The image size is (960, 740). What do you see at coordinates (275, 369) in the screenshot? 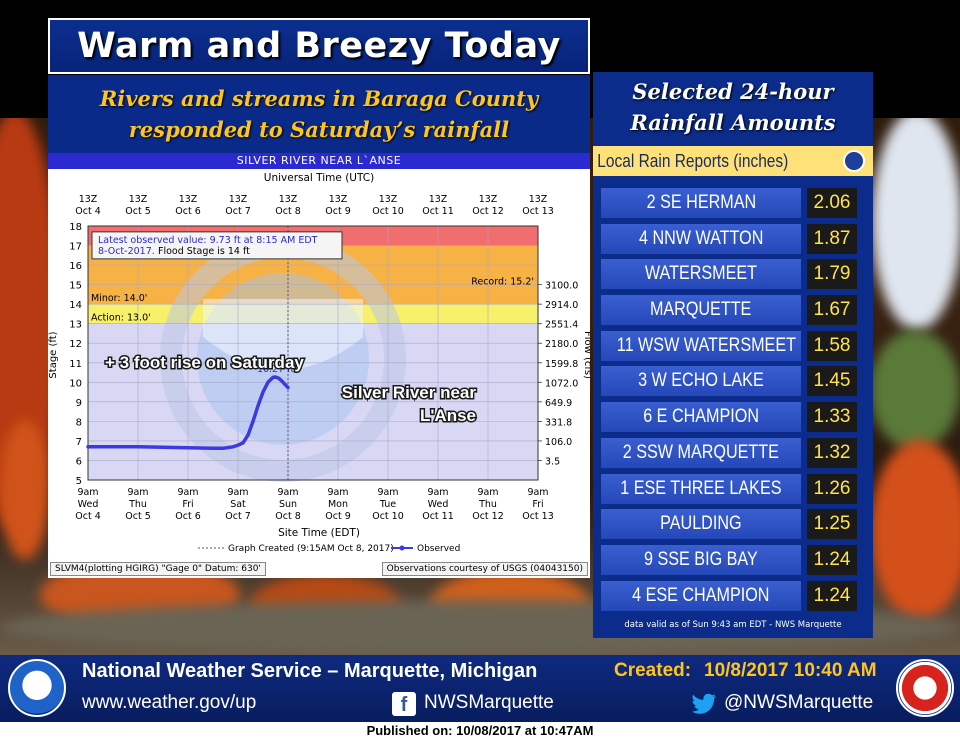
I see `peak-label: 10.27 ft` at bounding box center [275, 369].